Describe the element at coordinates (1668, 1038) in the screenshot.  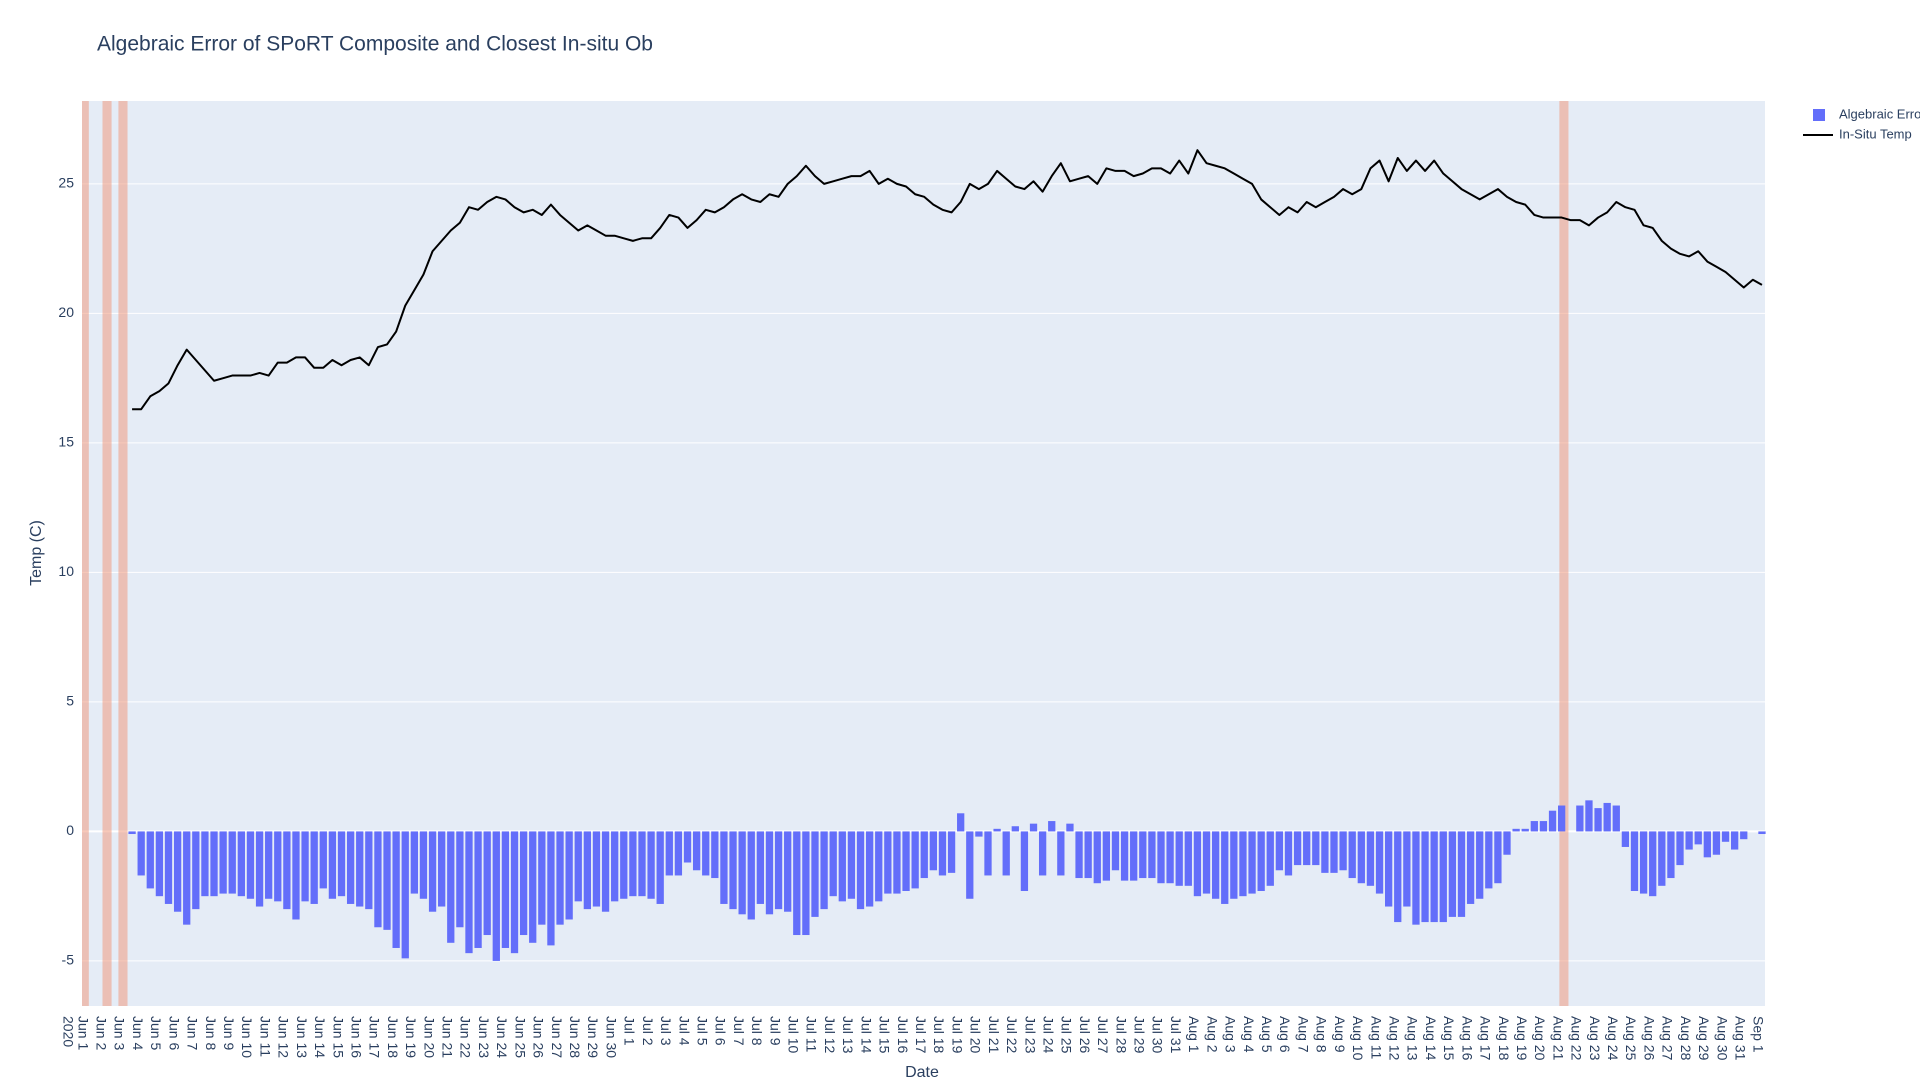
I see `x-tick-label: Aug 27` at that location.